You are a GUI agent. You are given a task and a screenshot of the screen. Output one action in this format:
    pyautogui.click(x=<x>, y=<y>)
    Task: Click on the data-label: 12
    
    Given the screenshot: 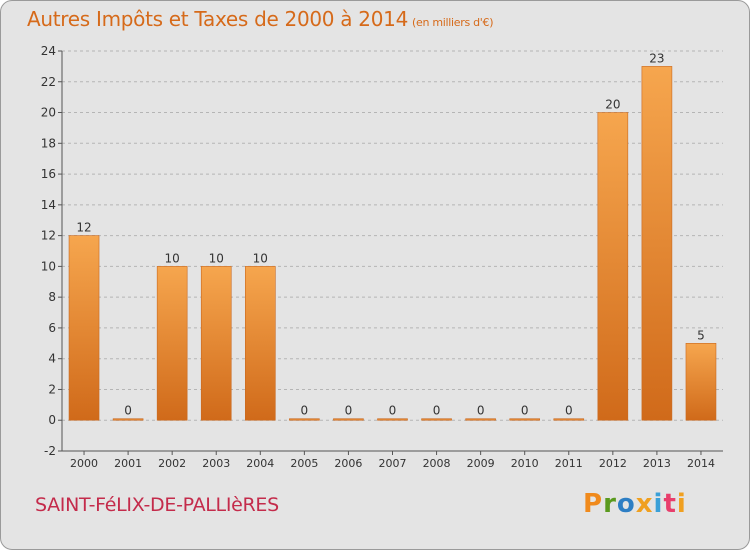 What is the action you would take?
    pyautogui.click(x=83, y=228)
    